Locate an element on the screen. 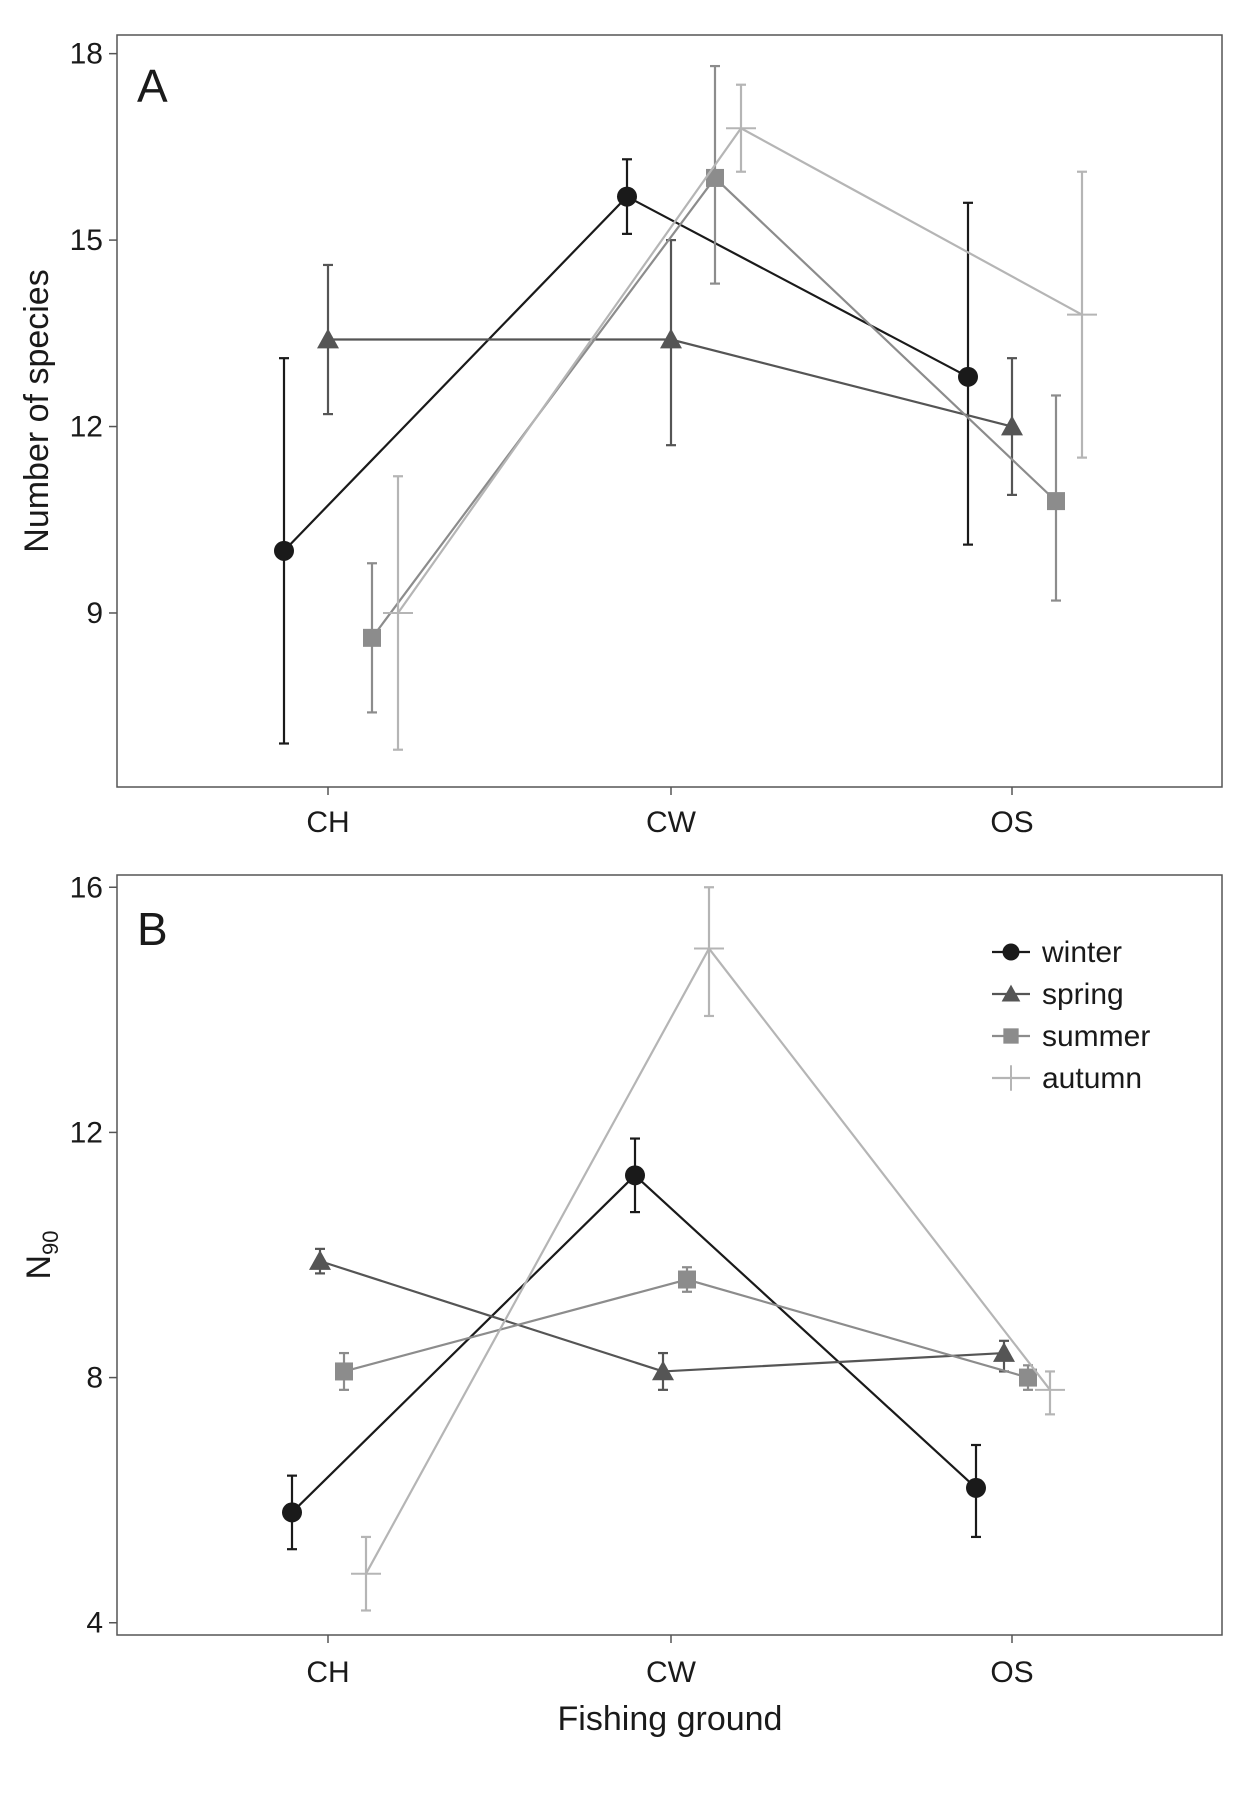 The height and width of the screenshot is (1797, 1260). panel-b-y-tick-label: 12 is located at coordinates (86, 1132).